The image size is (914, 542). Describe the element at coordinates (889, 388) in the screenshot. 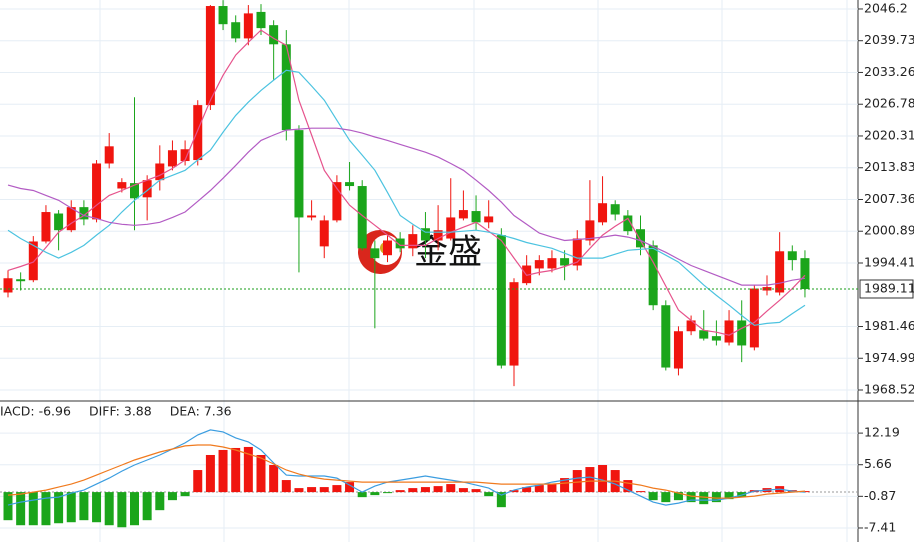

I see `y-tick-label: 1968.52` at that location.